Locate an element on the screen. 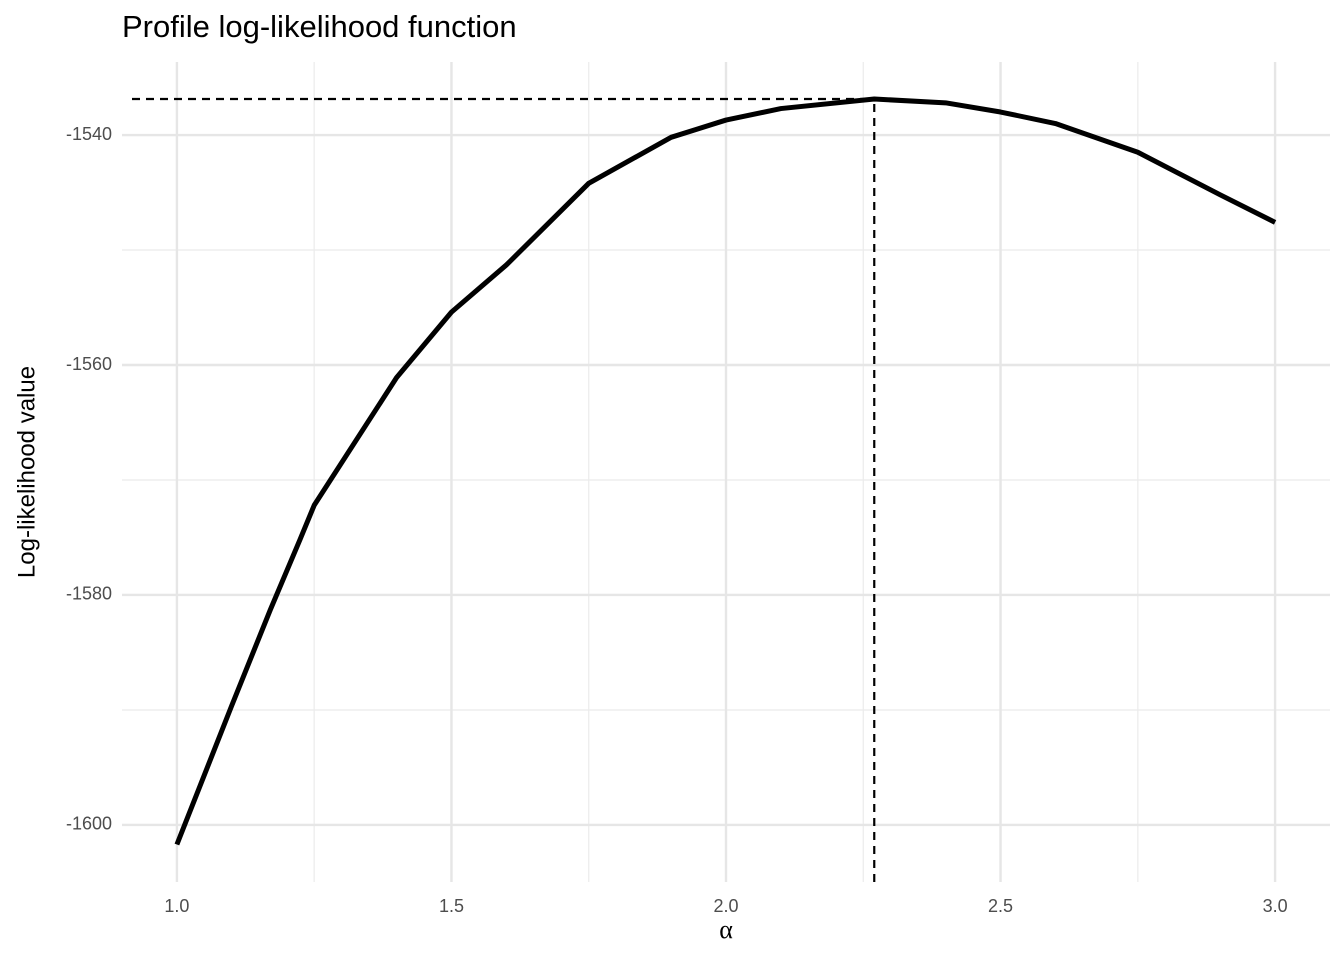 This screenshot has height=960, width=1344. x-tick-label: 2.5 is located at coordinates (1000, 906).